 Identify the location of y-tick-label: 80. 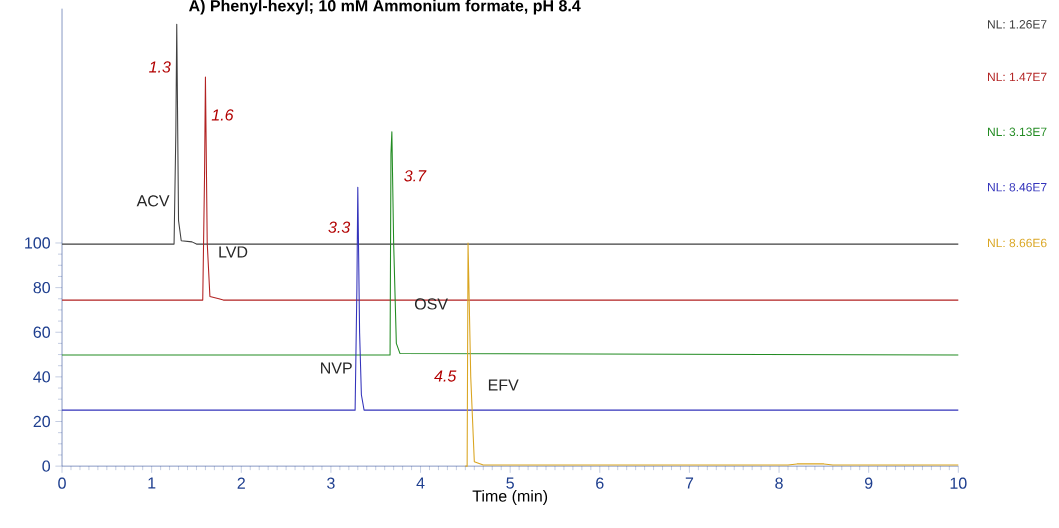
(42, 287).